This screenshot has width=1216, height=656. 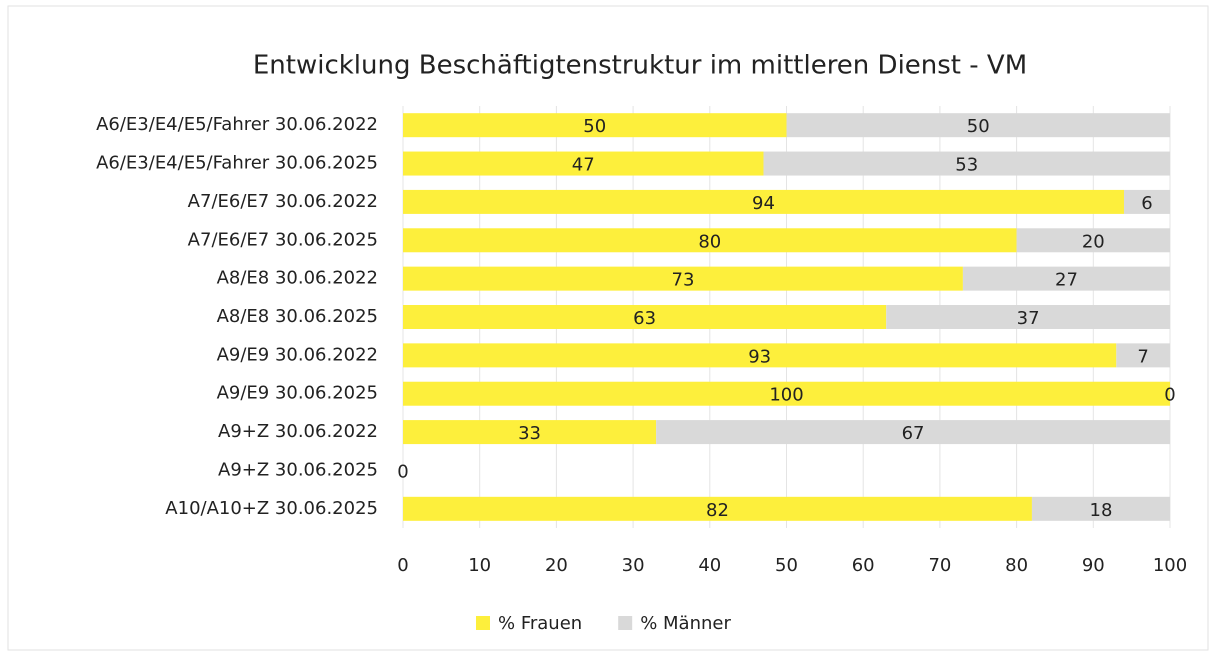 I want to click on y-tick-label: A8/E8 30.06.2025, so click(x=297, y=316).